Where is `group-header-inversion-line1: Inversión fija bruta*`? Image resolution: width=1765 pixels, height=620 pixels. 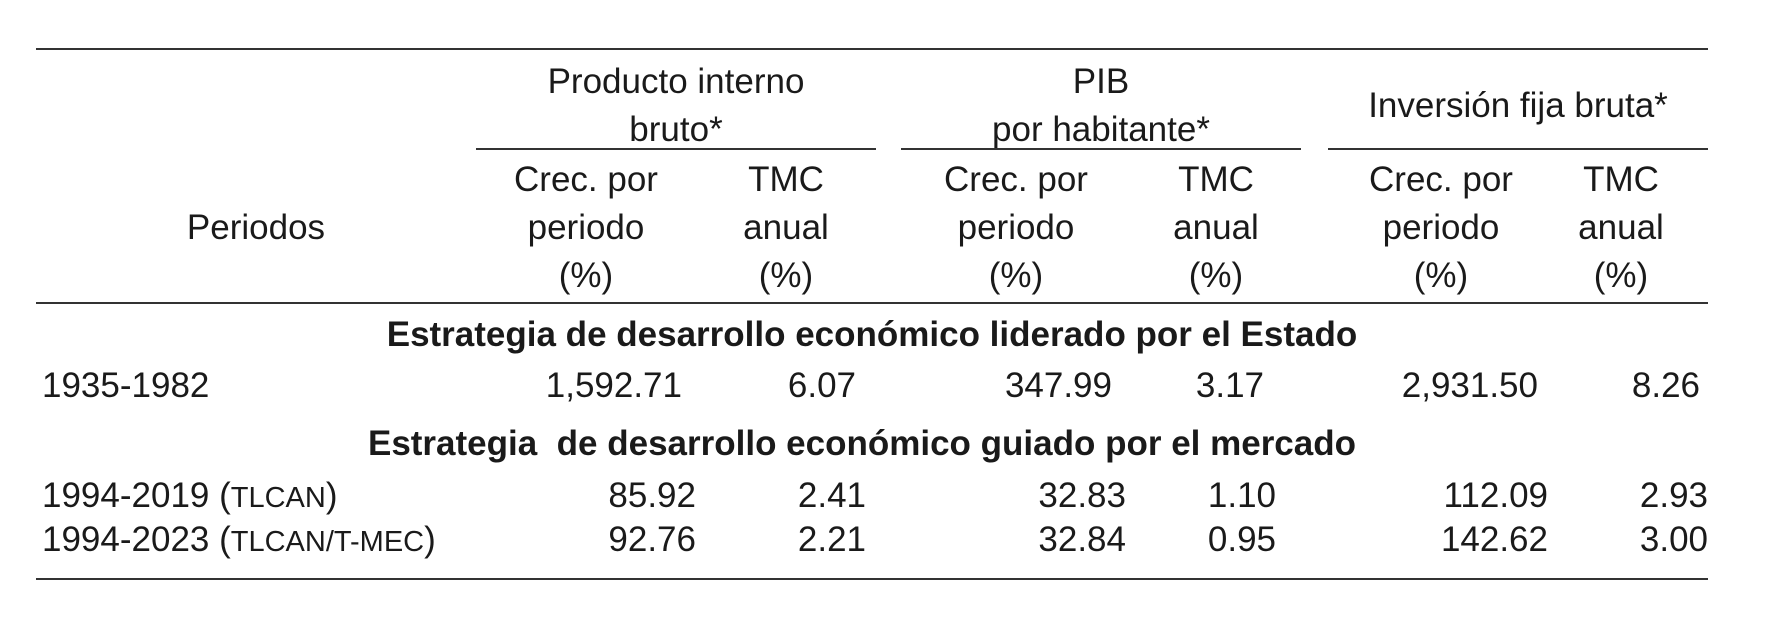
group-header-inversion-line1: Inversión fija bruta* is located at coordinates (1518, 105).